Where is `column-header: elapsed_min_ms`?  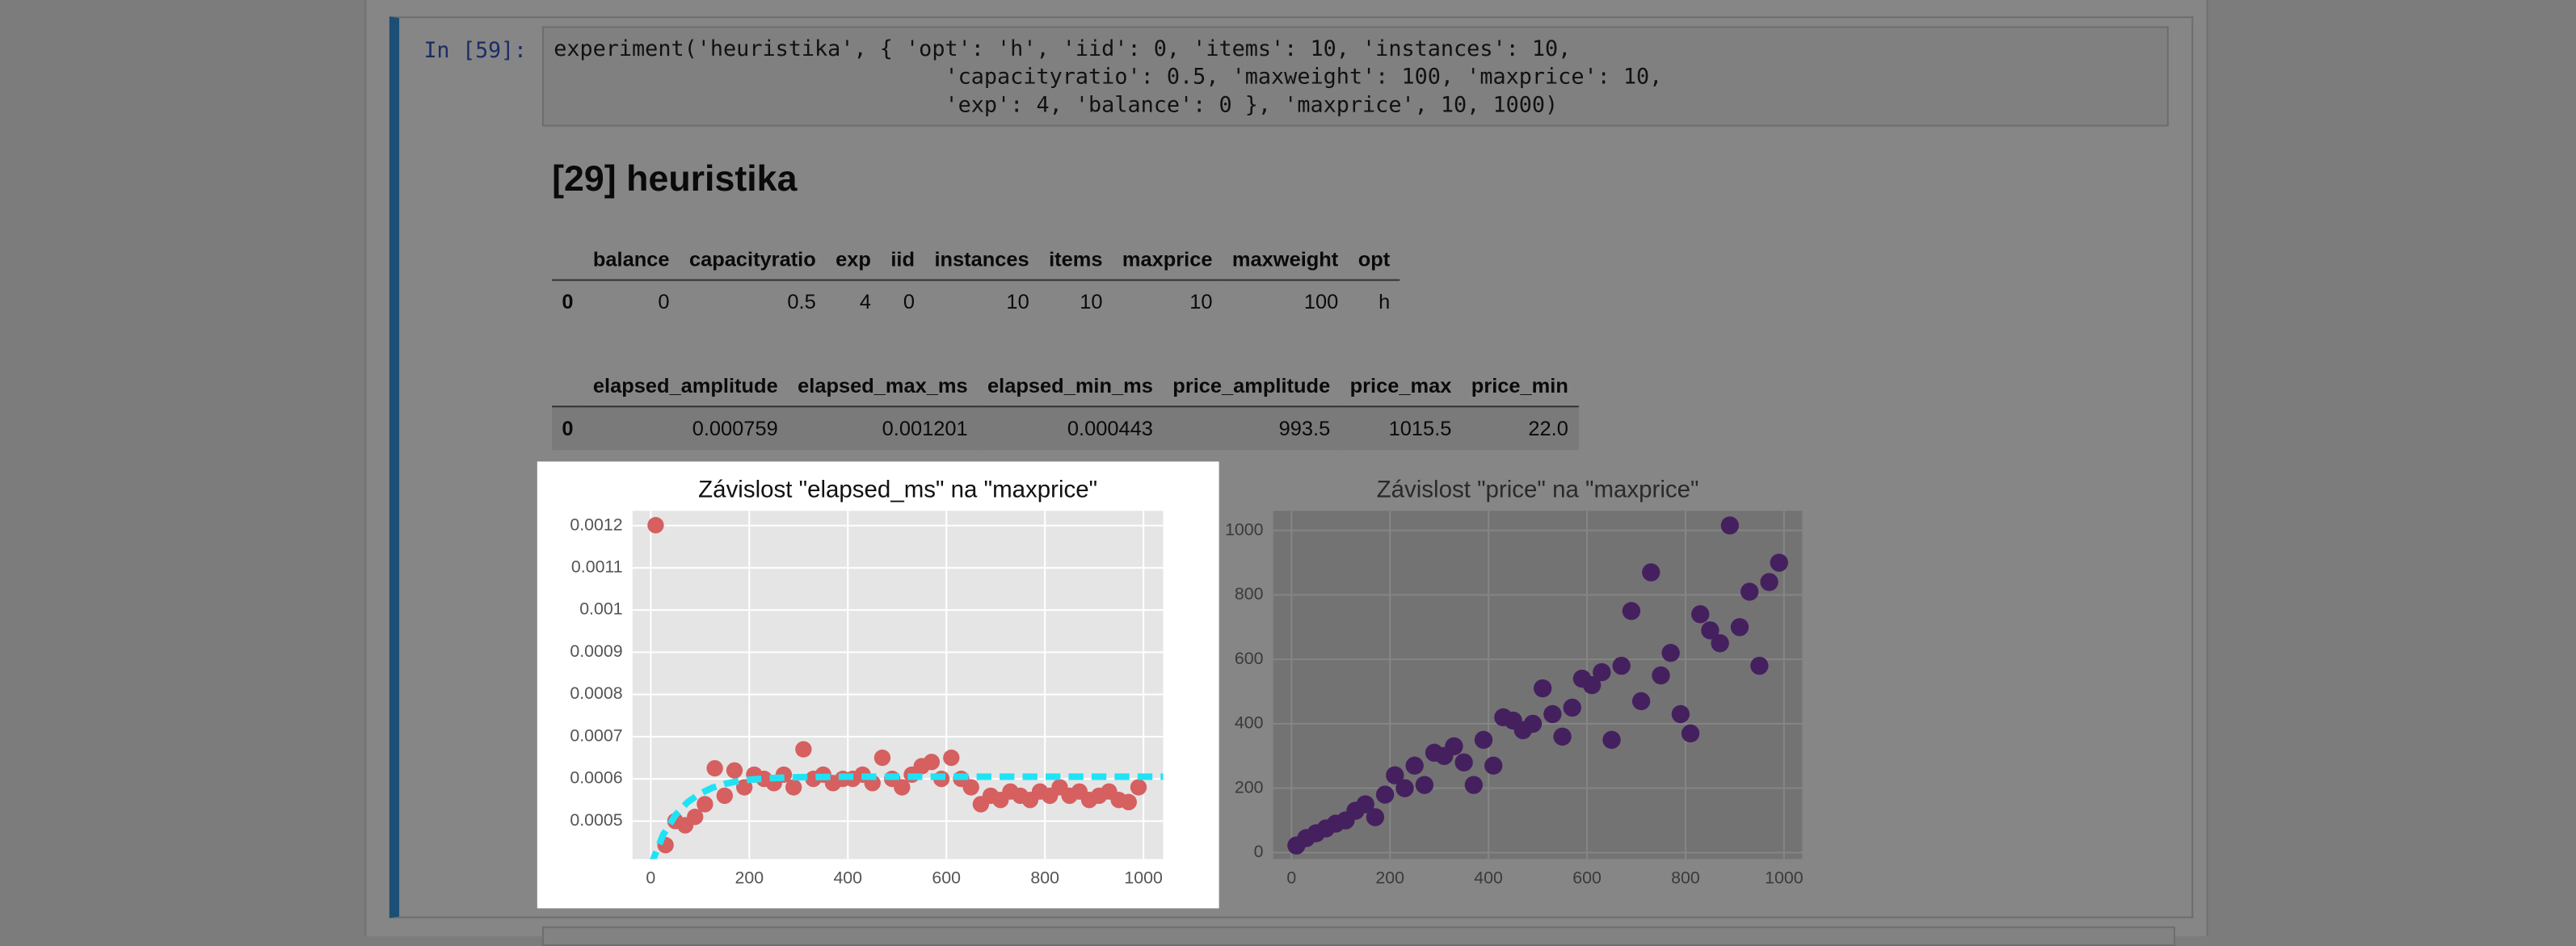
column-header: elapsed_min_ms is located at coordinates (1070, 387).